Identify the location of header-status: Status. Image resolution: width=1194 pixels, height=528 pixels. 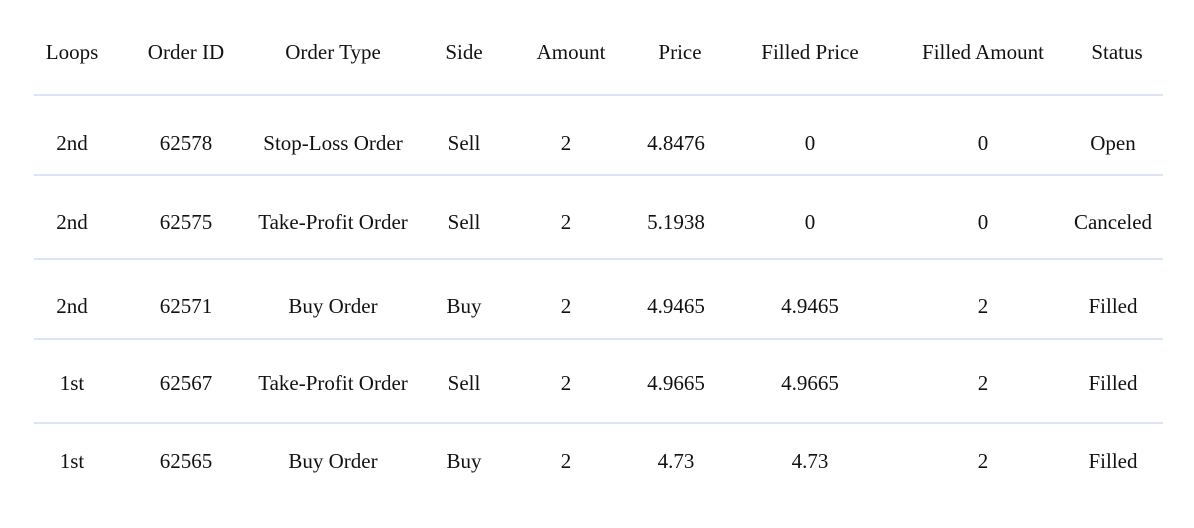
(1117, 52).